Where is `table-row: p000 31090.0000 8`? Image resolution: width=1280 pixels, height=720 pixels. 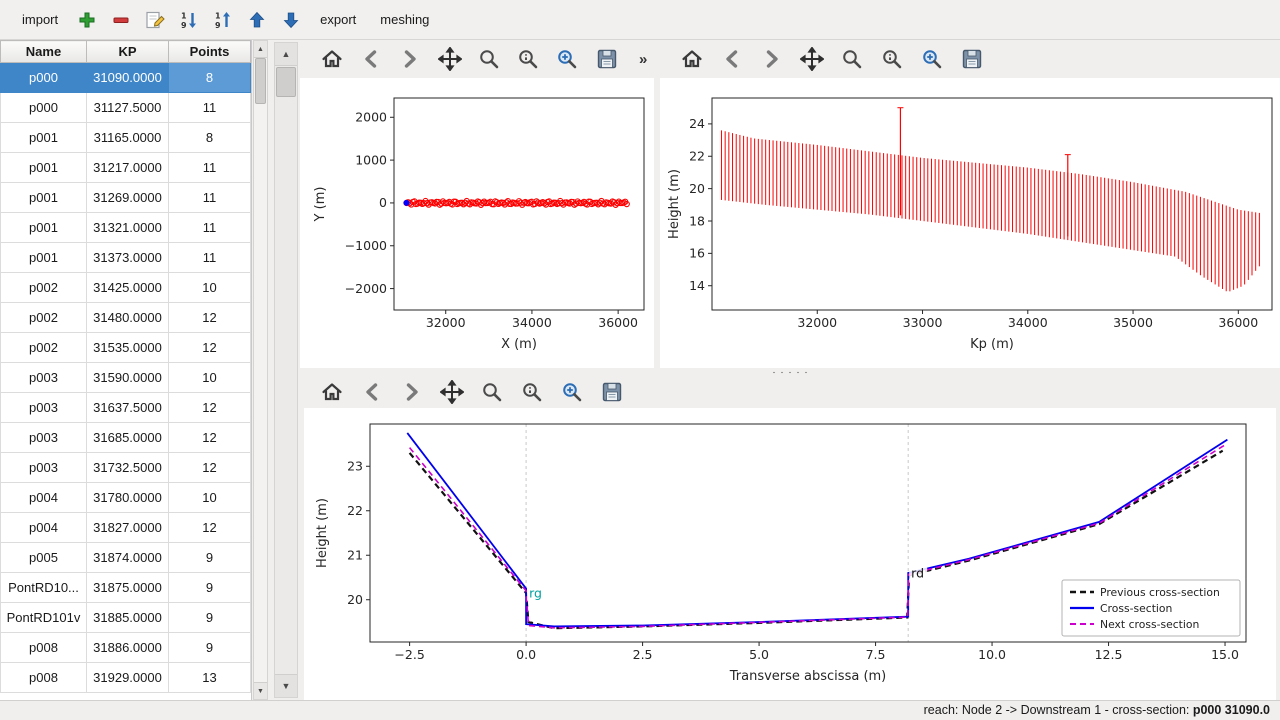
table-row: p000 31090.0000 8 is located at coordinates (125, 77).